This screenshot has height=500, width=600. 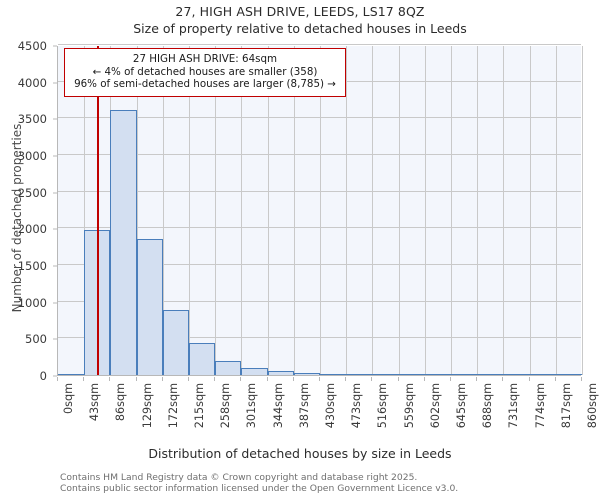 What do you see at coordinates (304, 406) in the screenshot?
I see `x-axis-tick-label: 387sqm` at bounding box center [304, 406].